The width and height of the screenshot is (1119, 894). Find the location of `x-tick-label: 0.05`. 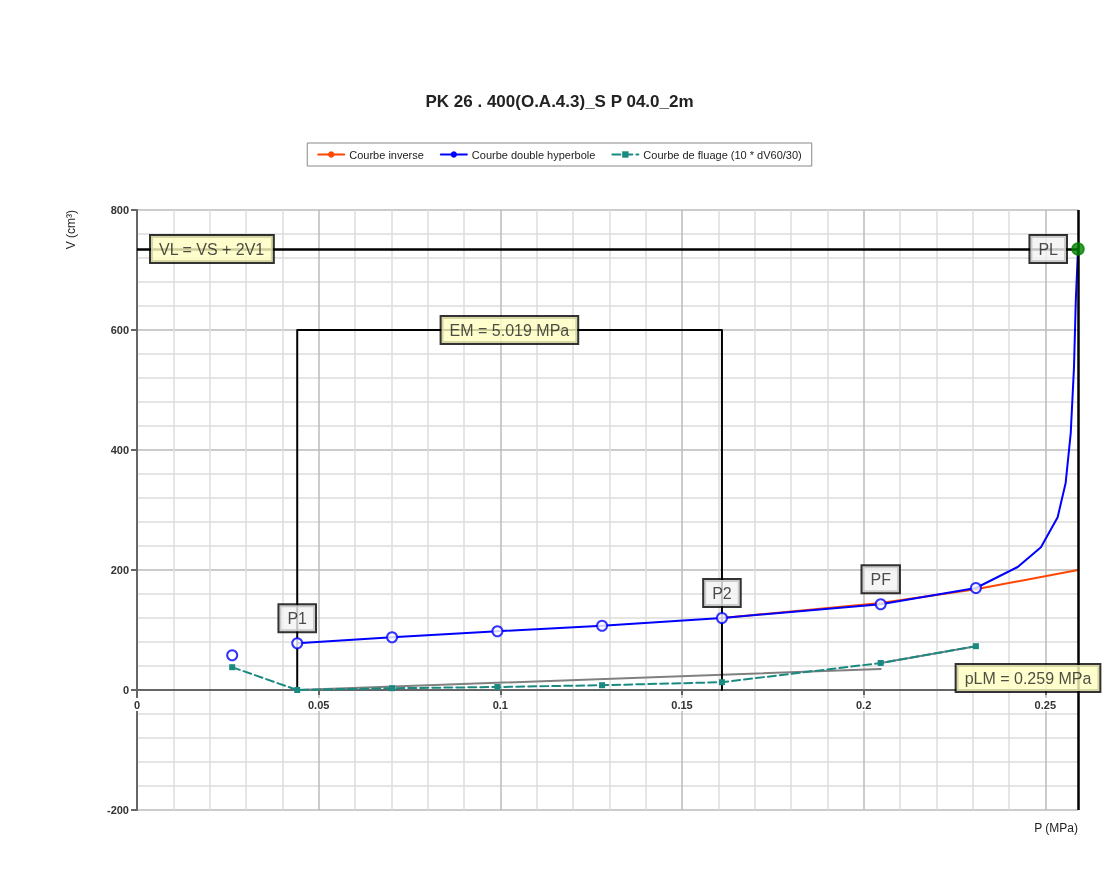

x-tick-label: 0.05 is located at coordinates (318, 704).